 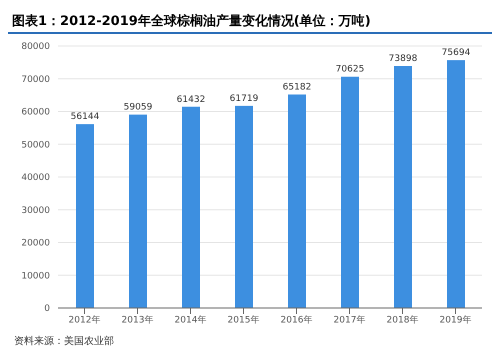 What do you see at coordinates (35, 276) in the screenshot?
I see `y-tick-label: 10000` at bounding box center [35, 276].